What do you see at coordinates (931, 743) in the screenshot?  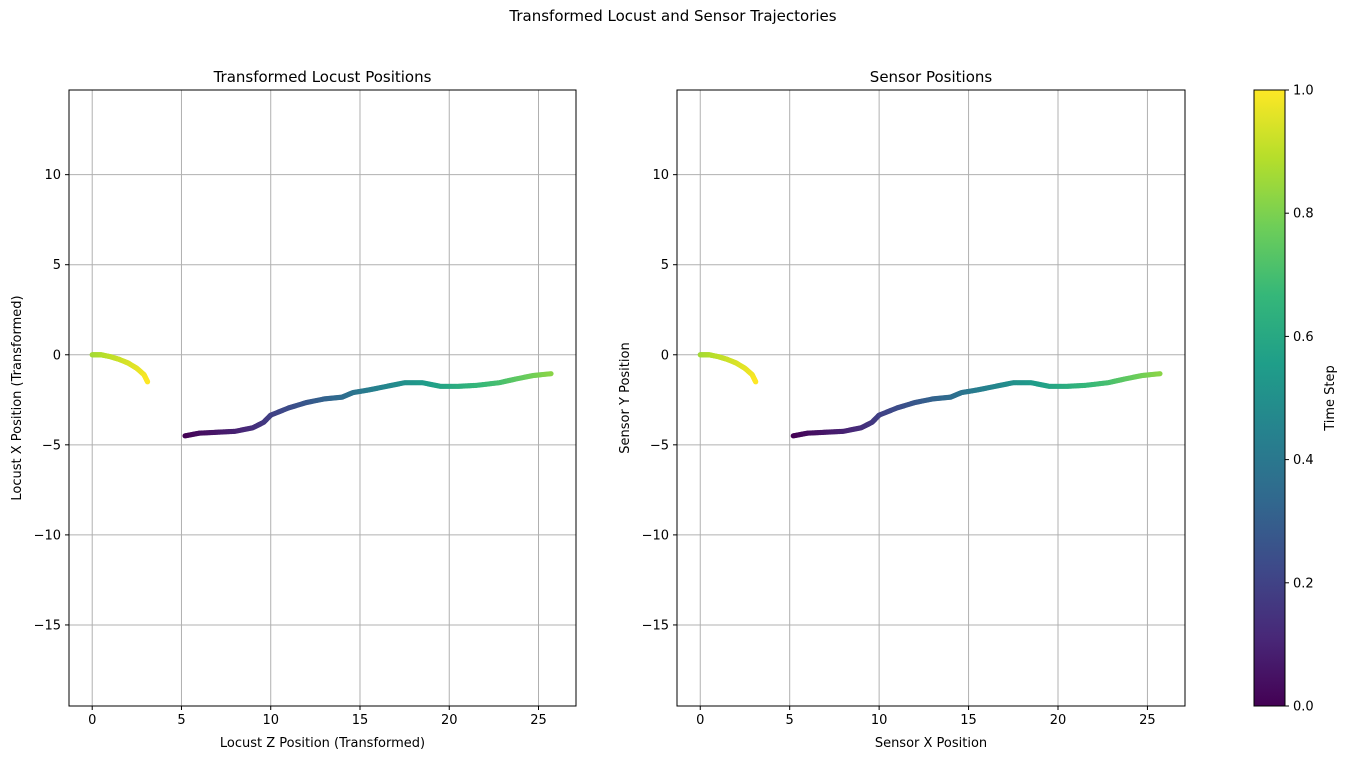 I see `sensor-x-axis-label: Sensor X Position` at bounding box center [931, 743].